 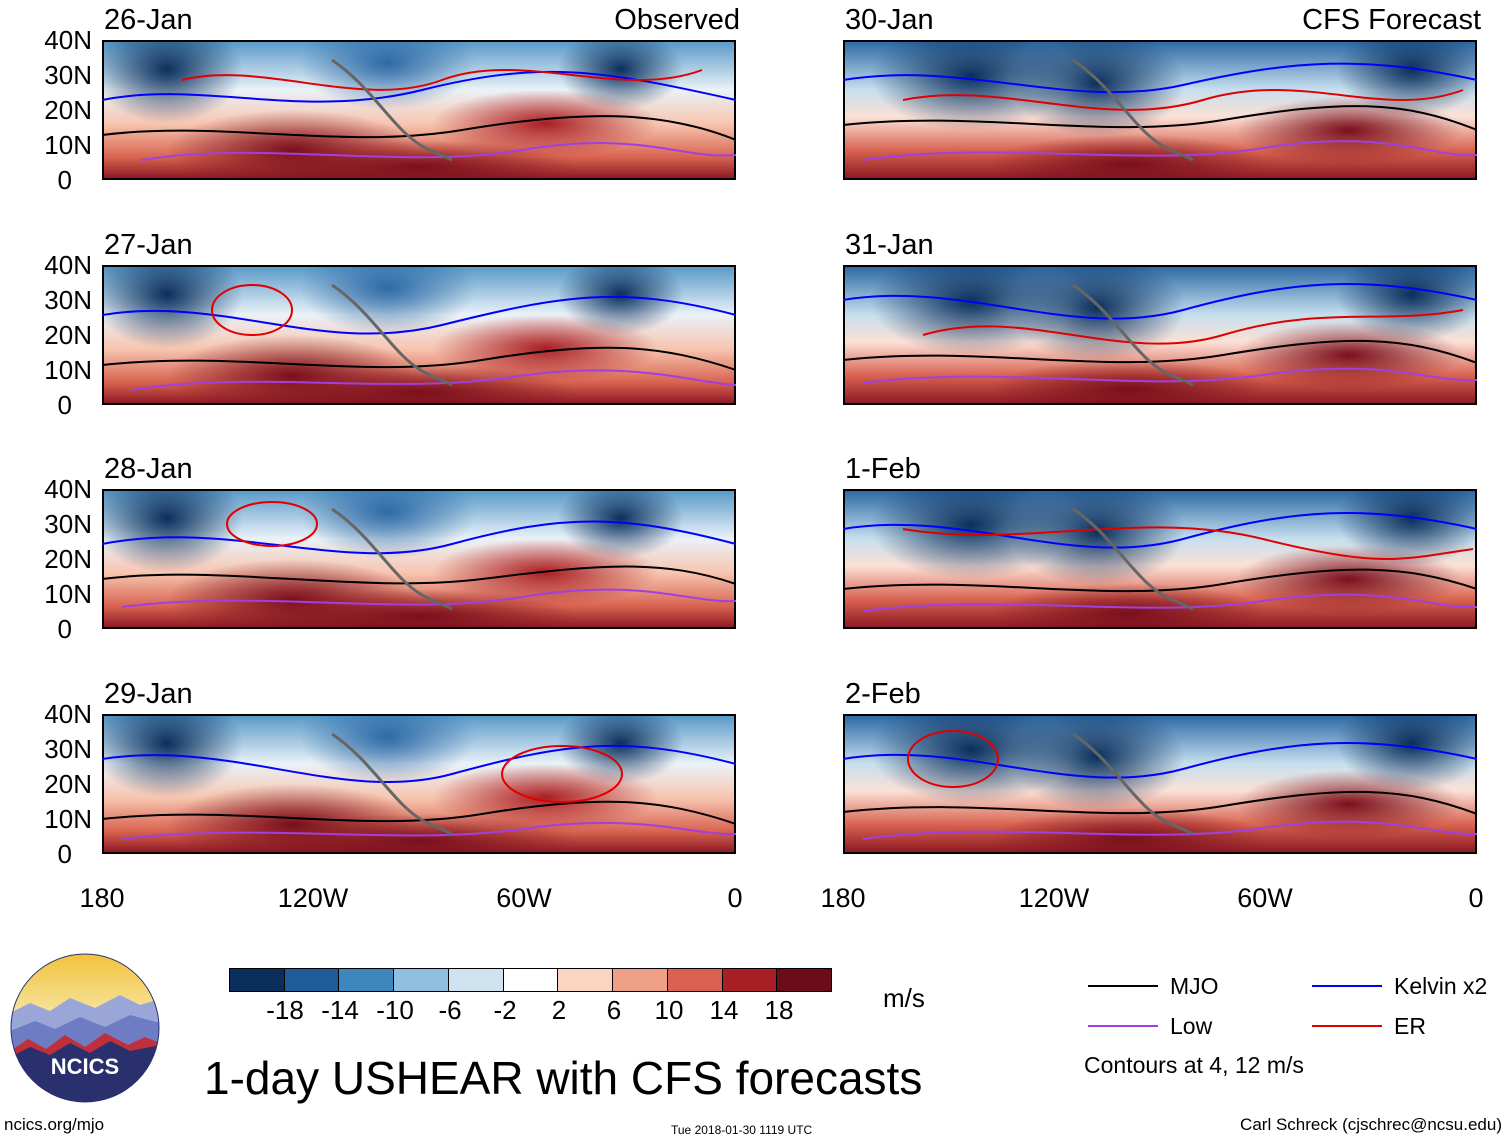 I want to click on ncics-logo: NCICS, so click(x=85, y=1028).